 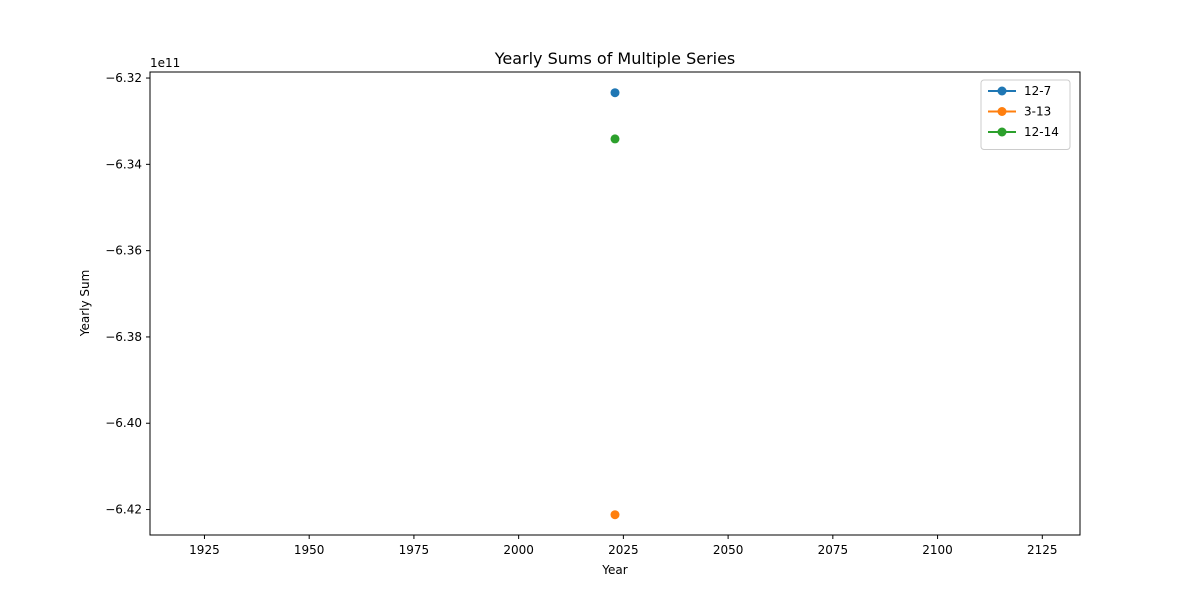 I want to click on x-tick-label: 2000, so click(x=518, y=550).